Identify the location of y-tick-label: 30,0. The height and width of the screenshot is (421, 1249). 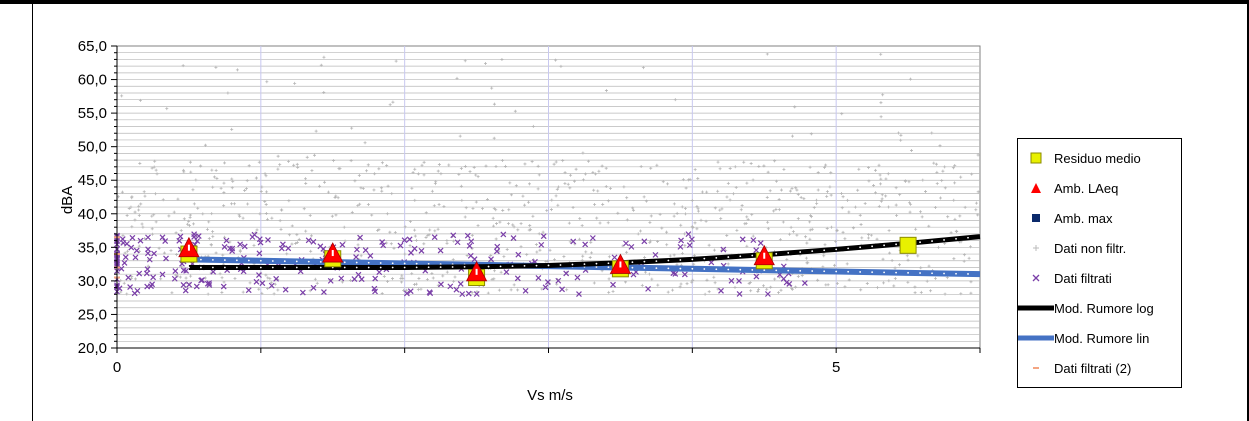
(92, 281).